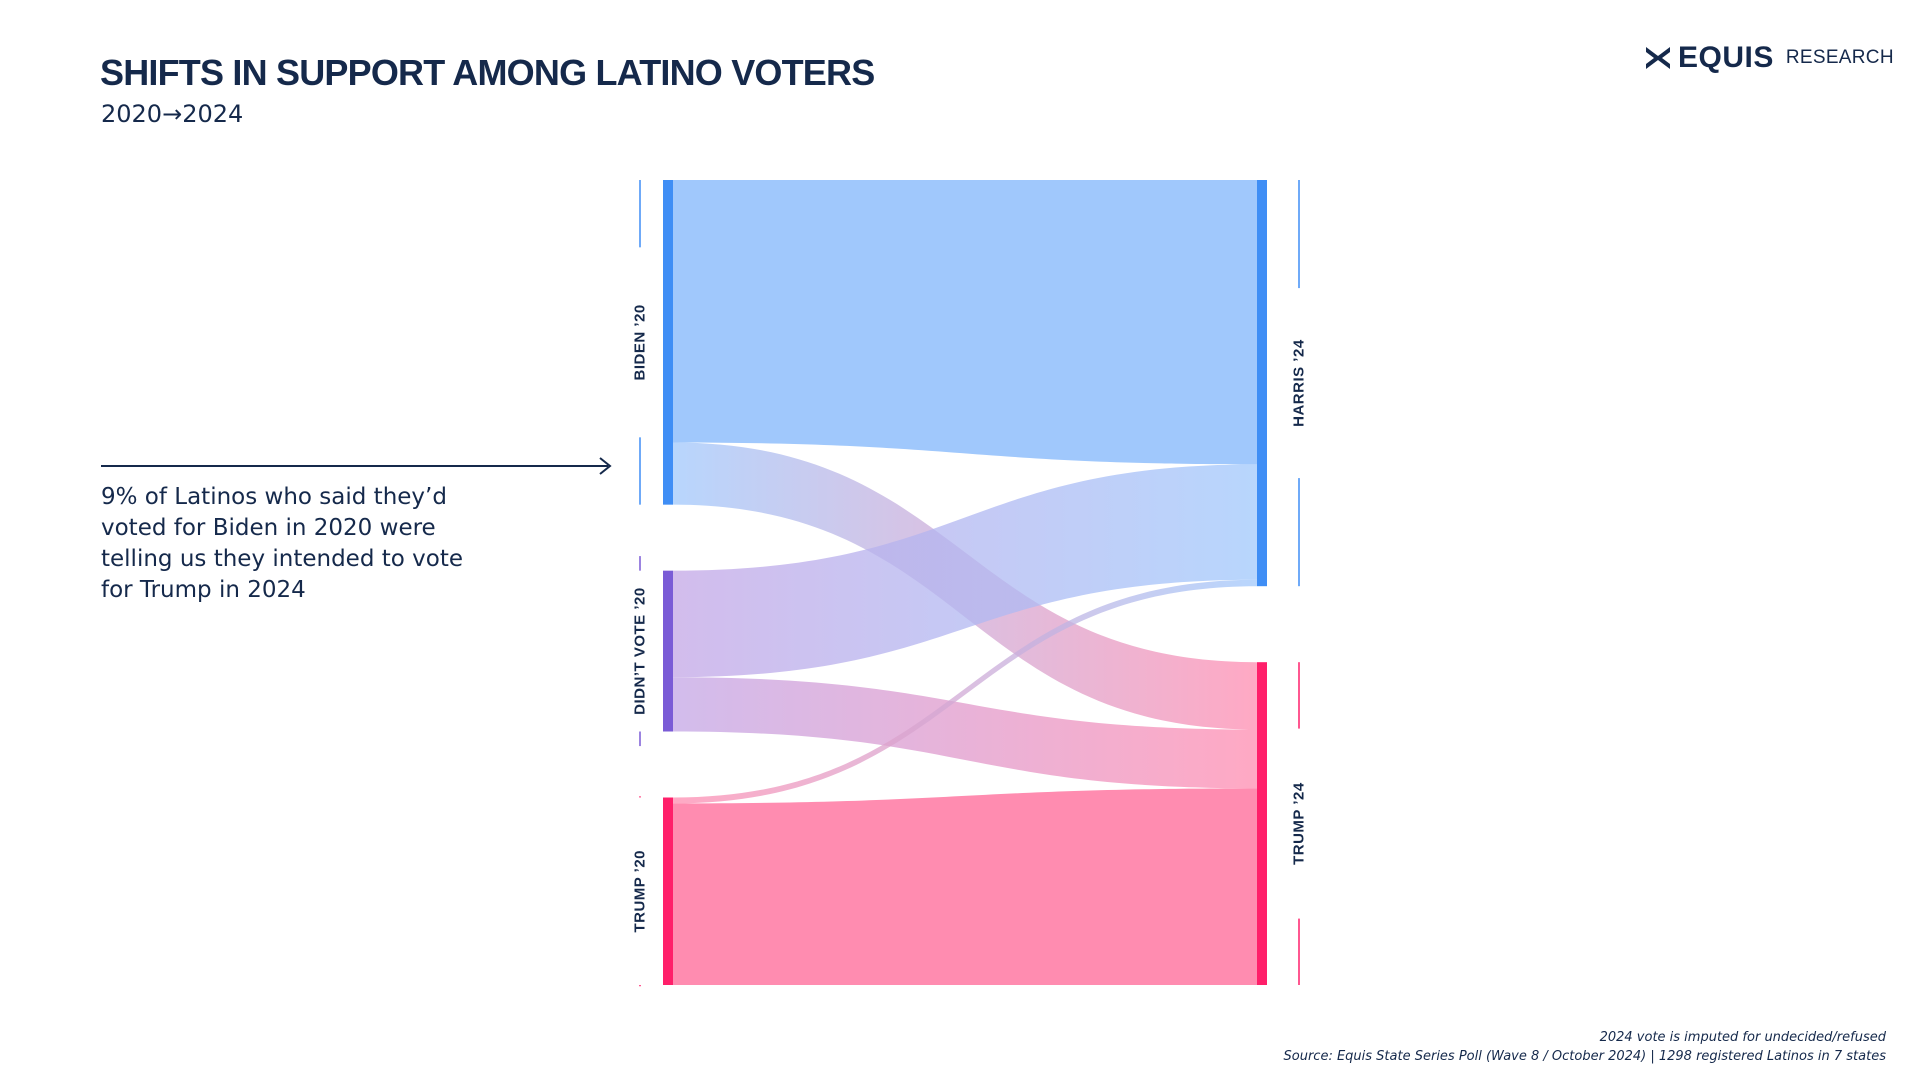  What do you see at coordinates (668, 342) in the screenshot?
I see `node-bar-biden20` at bounding box center [668, 342].